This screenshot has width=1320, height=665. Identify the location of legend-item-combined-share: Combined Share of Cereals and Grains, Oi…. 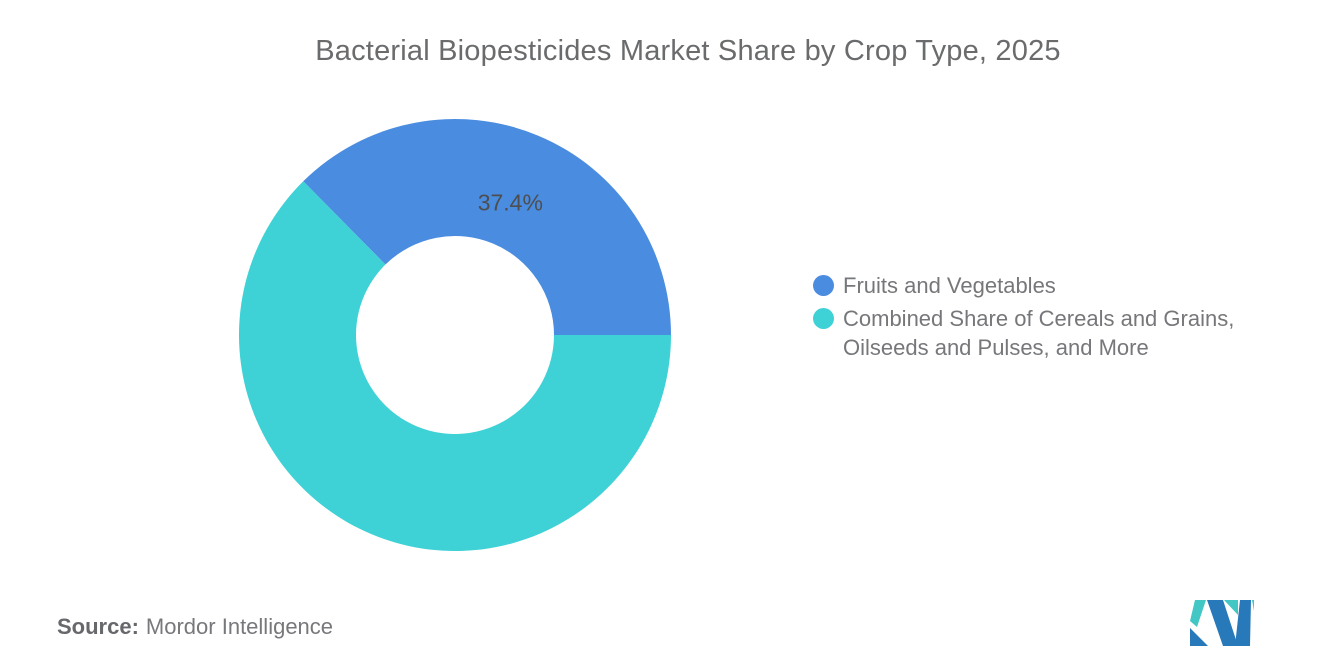
(1023, 333).